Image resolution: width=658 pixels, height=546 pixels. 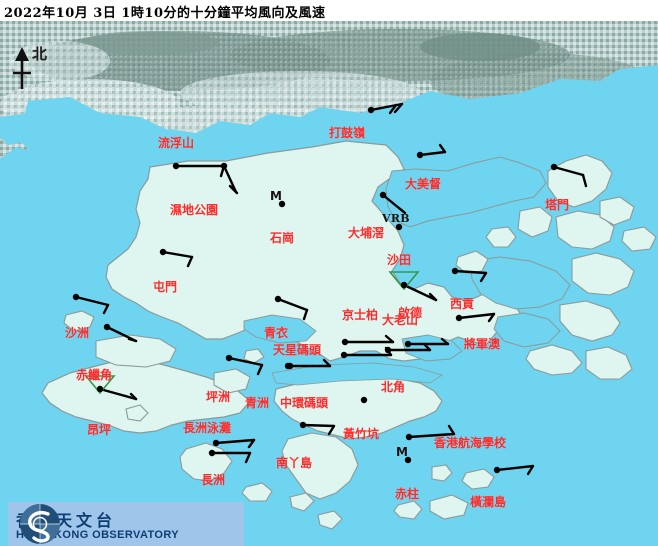 What do you see at coordinates (462, 304) in the screenshot?
I see `station-label-sai-kung: 西貢` at bounding box center [462, 304].